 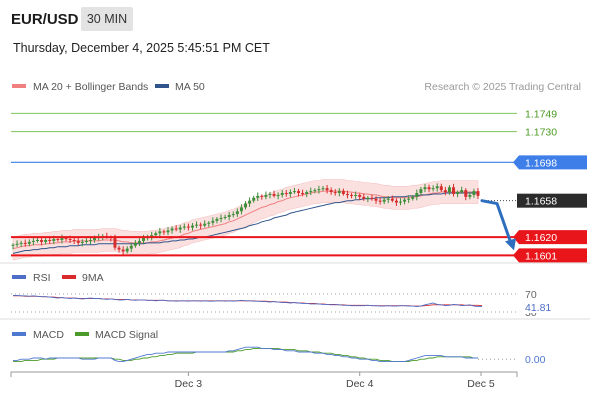 What do you see at coordinates (107, 19) in the screenshot?
I see `timeframe-selector: 30 MIN` at bounding box center [107, 19].